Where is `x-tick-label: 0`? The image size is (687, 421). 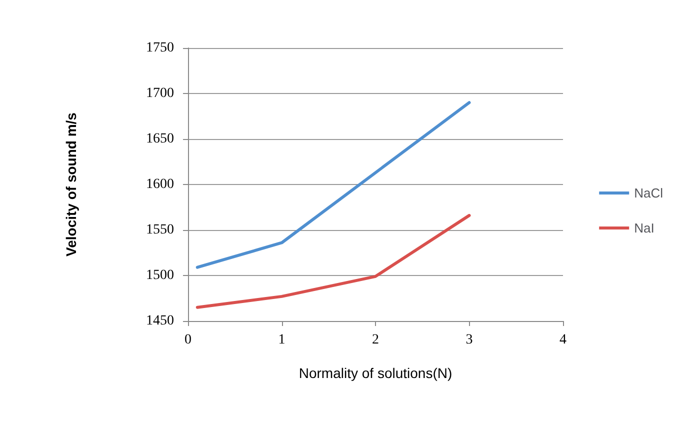
x-tick-label: 0 is located at coordinates (188, 340).